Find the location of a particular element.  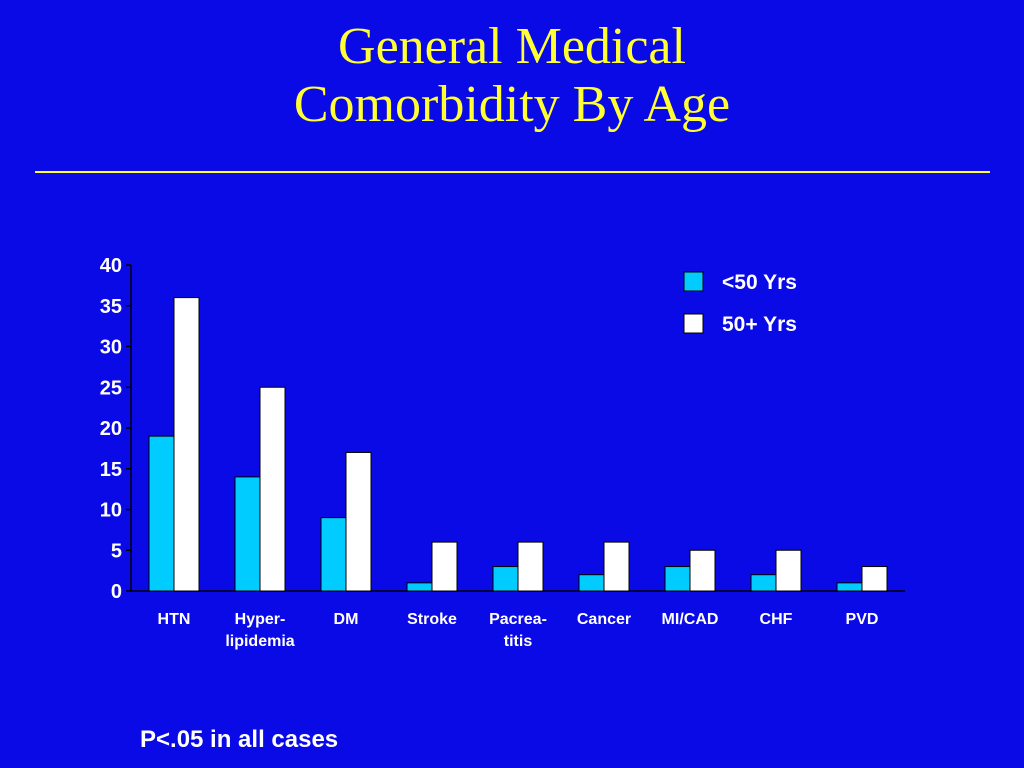

legend-label-50plus: 50+ Yrs is located at coordinates (759, 324).